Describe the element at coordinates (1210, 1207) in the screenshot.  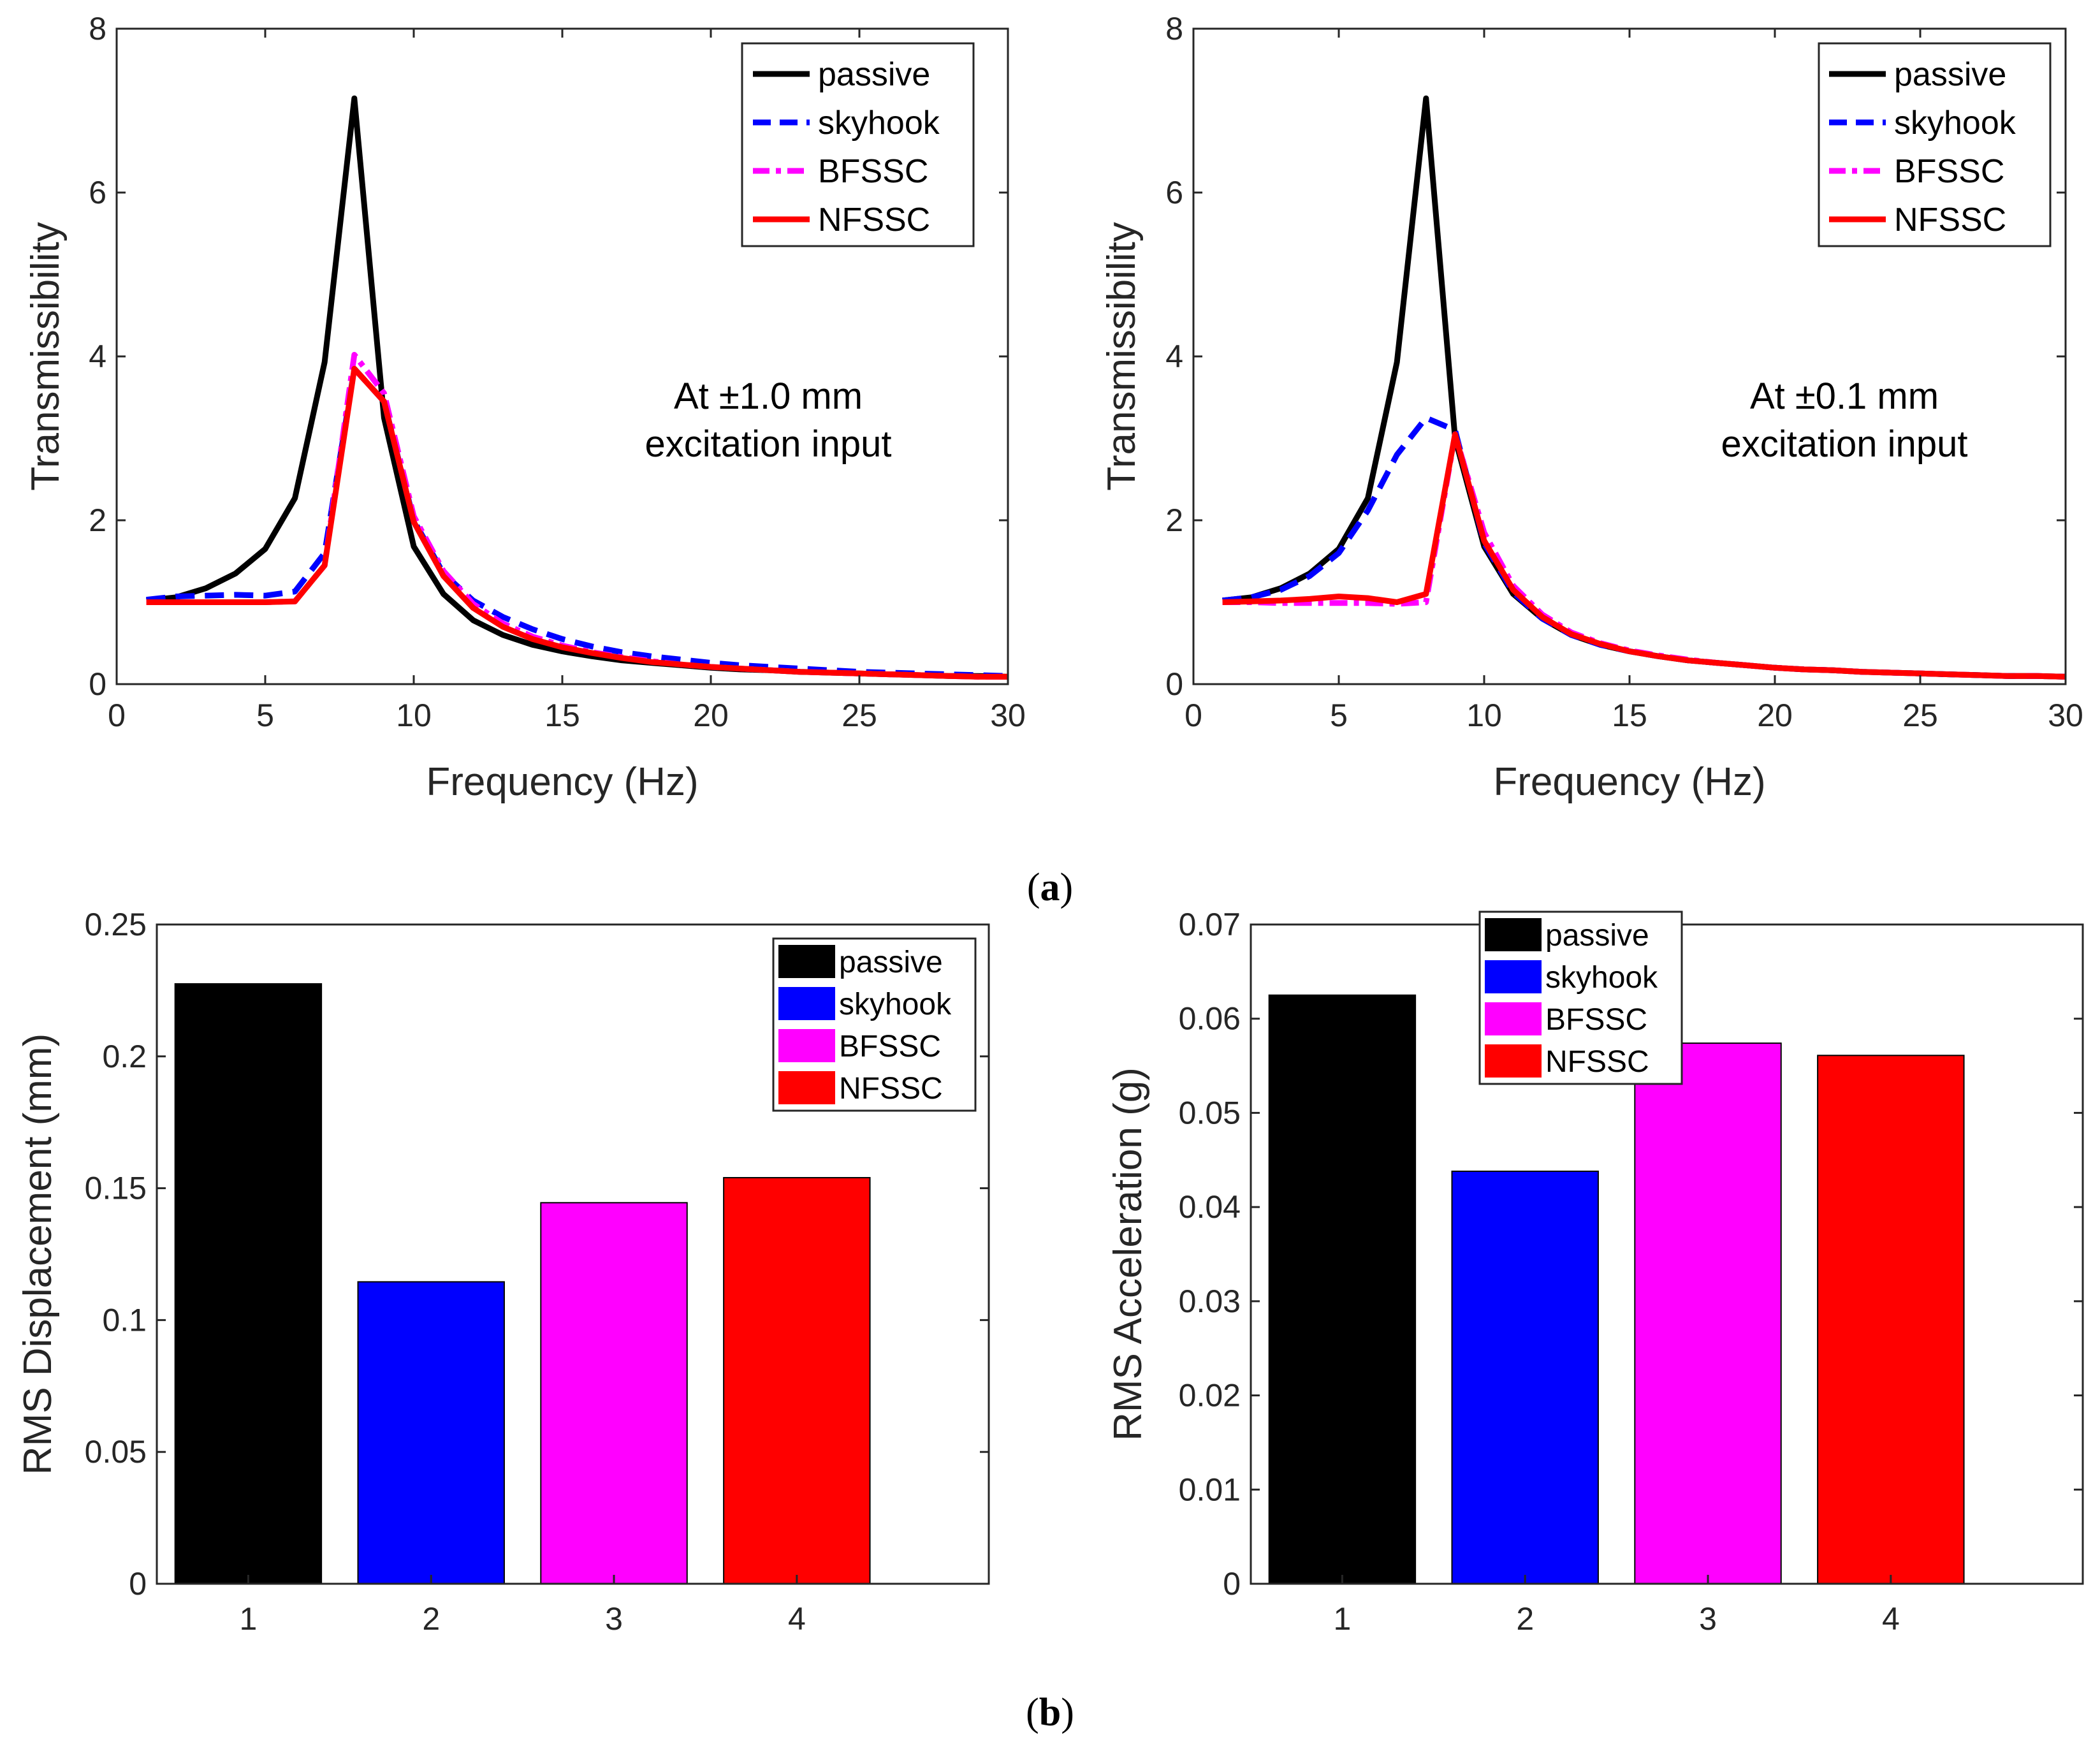
I see `y-tick-label: 0.04` at that location.